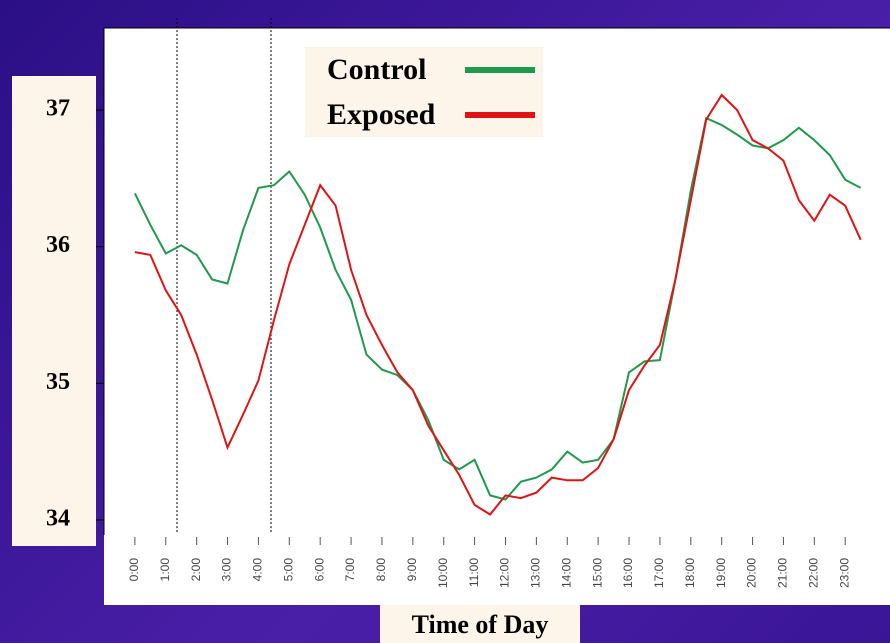 This screenshot has height=643, width=890. What do you see at coordinates (58, 382) in the screenshot?
I see `y-tick-label: 35` at bounding box center [58, 382].